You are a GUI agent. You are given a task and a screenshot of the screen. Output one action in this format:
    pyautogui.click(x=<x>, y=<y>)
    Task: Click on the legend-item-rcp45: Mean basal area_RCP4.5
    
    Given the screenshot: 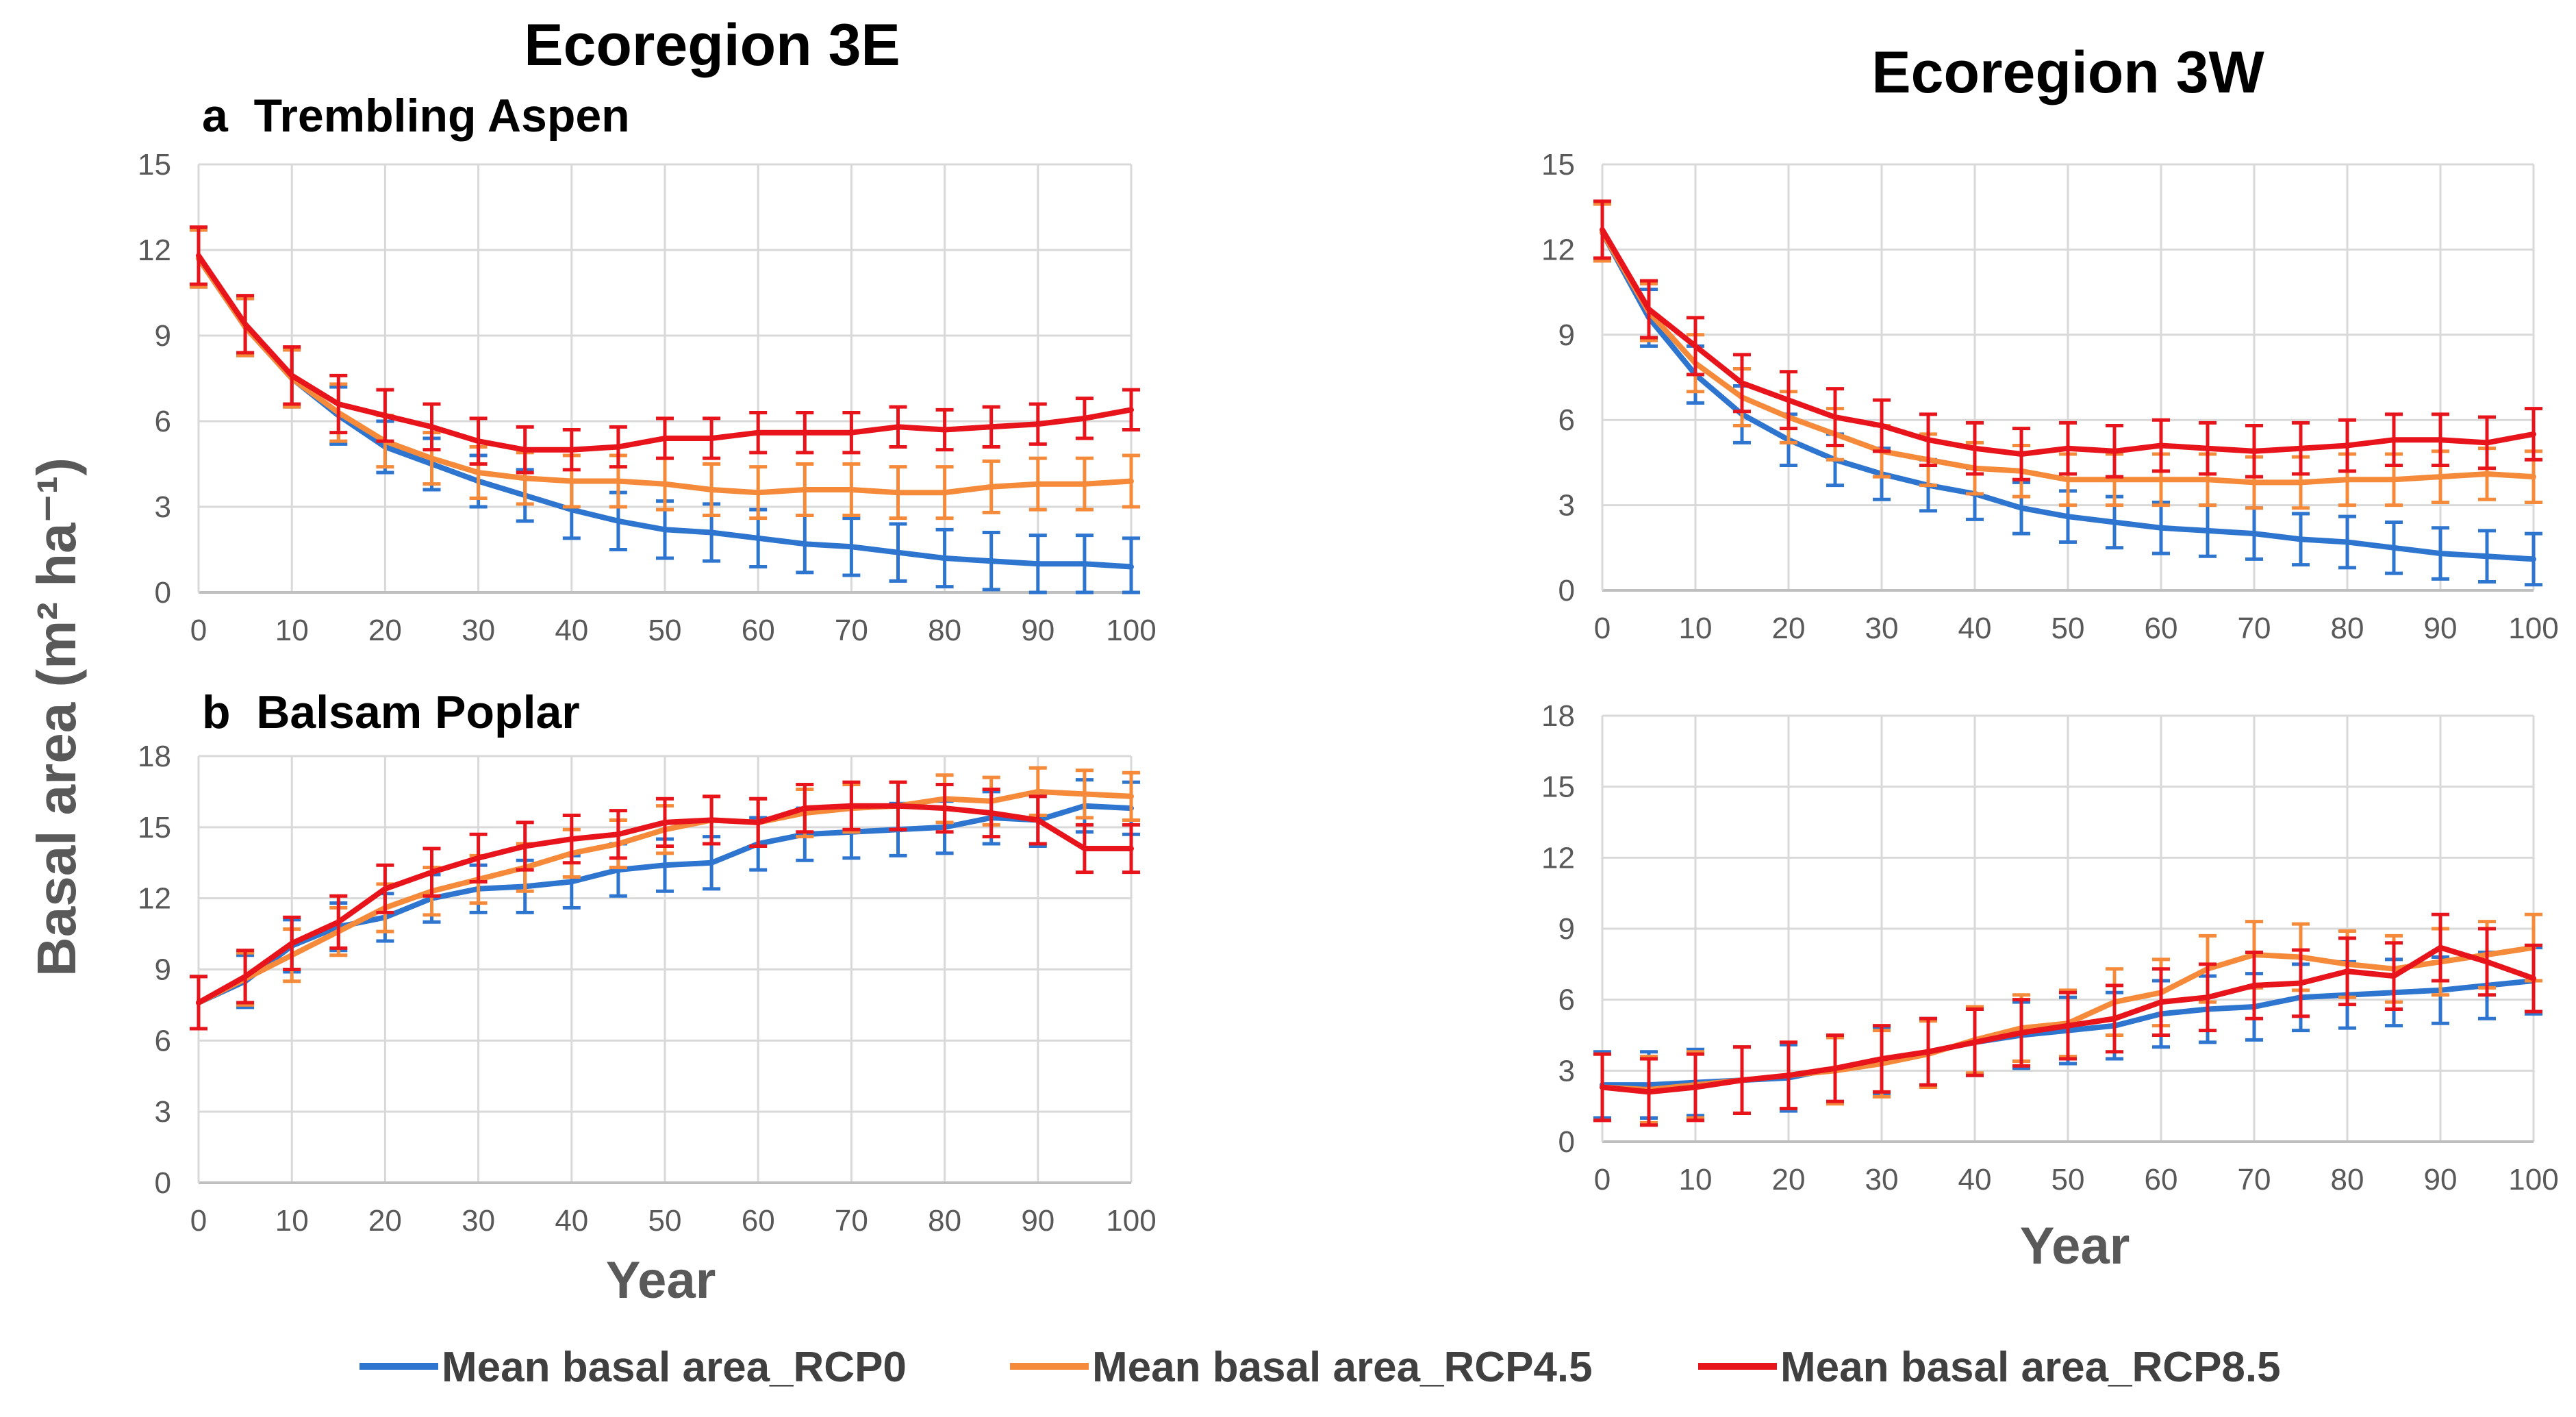 What is the action you would take?
    pyautogui.click(x=1301, y=1367)
    